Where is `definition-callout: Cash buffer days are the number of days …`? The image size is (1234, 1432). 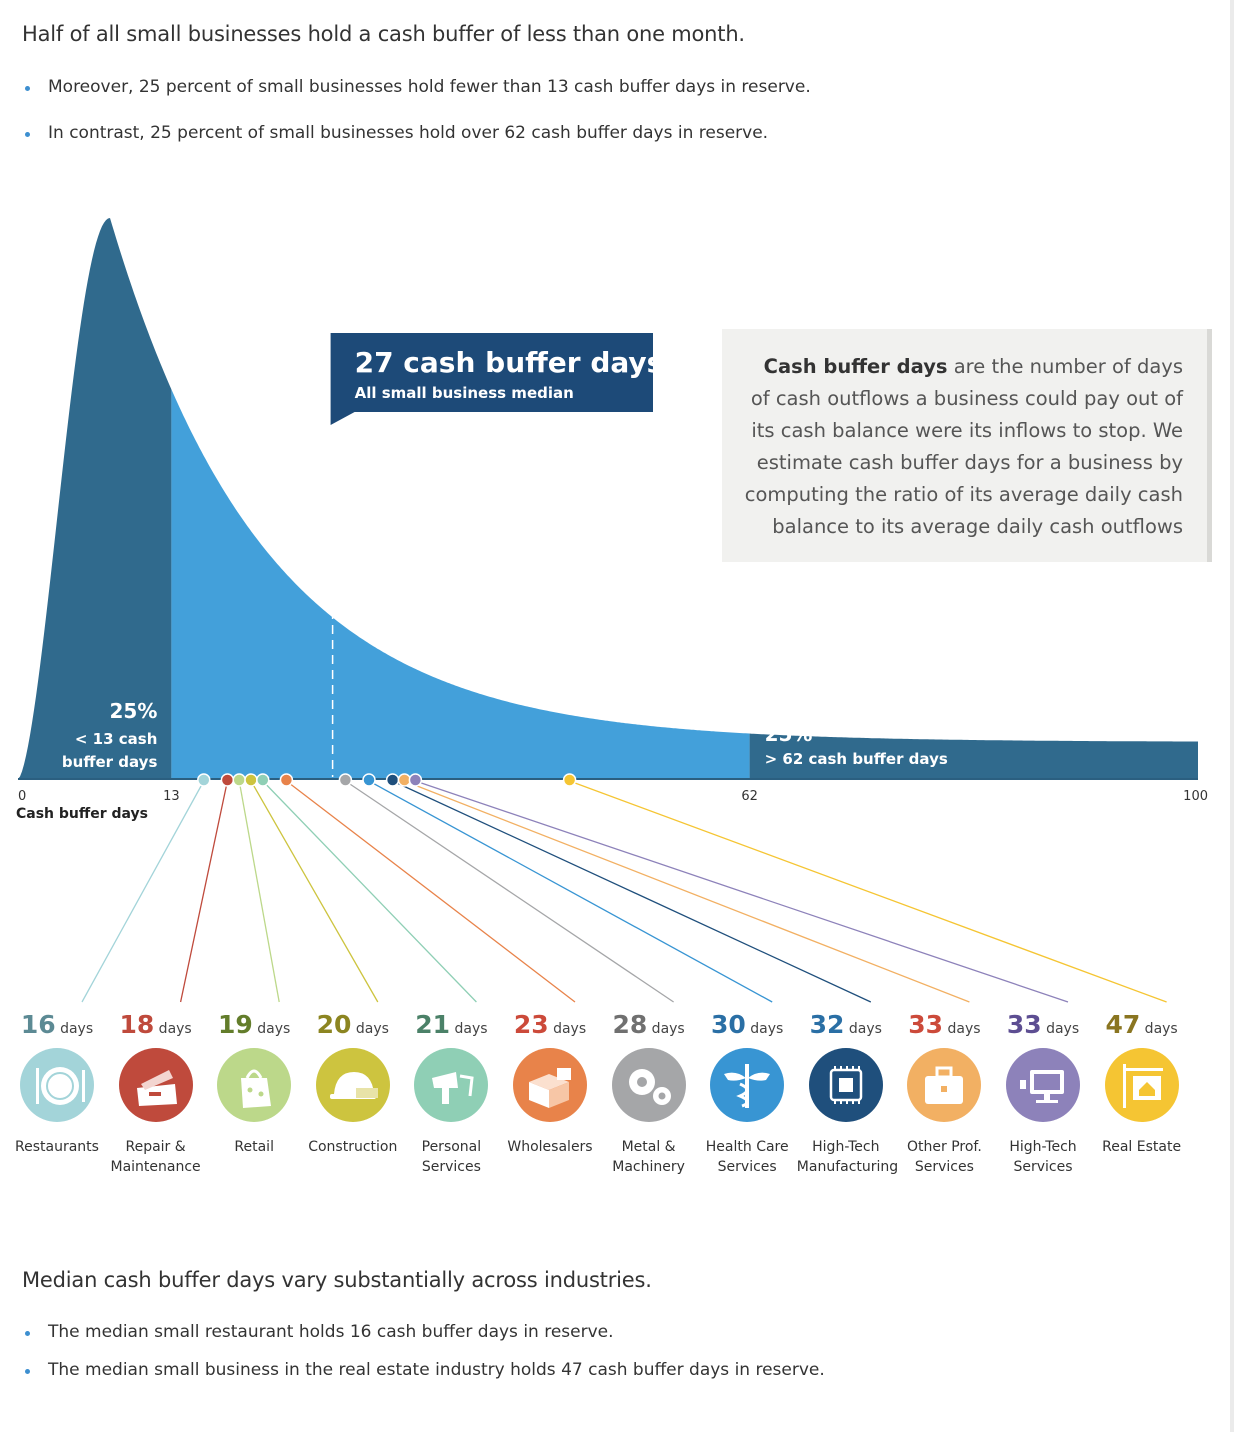
definition-callout: Cash buffer days are the number of days … is located at coordinates (967, 445).